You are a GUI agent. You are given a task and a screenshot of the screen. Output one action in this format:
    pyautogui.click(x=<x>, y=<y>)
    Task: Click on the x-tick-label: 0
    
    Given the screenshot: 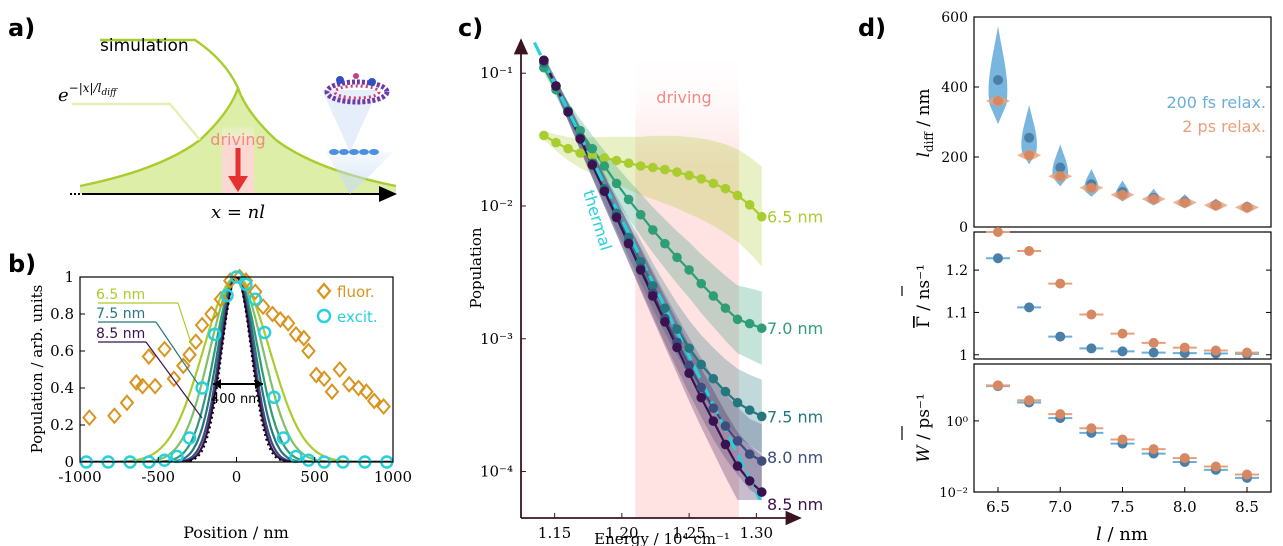 What is the action you would take?
    pyautogui.click(x=237, y=477)
    